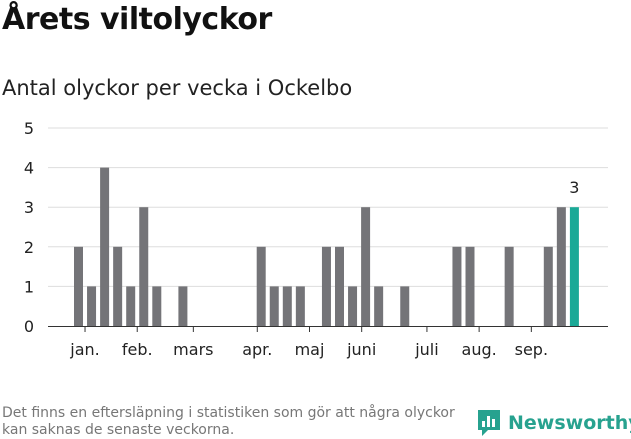  What do you see at coordinates (574, 187) in the screenshot?
I see `highlight-value-label: 3` at bounding box center [574, 187].